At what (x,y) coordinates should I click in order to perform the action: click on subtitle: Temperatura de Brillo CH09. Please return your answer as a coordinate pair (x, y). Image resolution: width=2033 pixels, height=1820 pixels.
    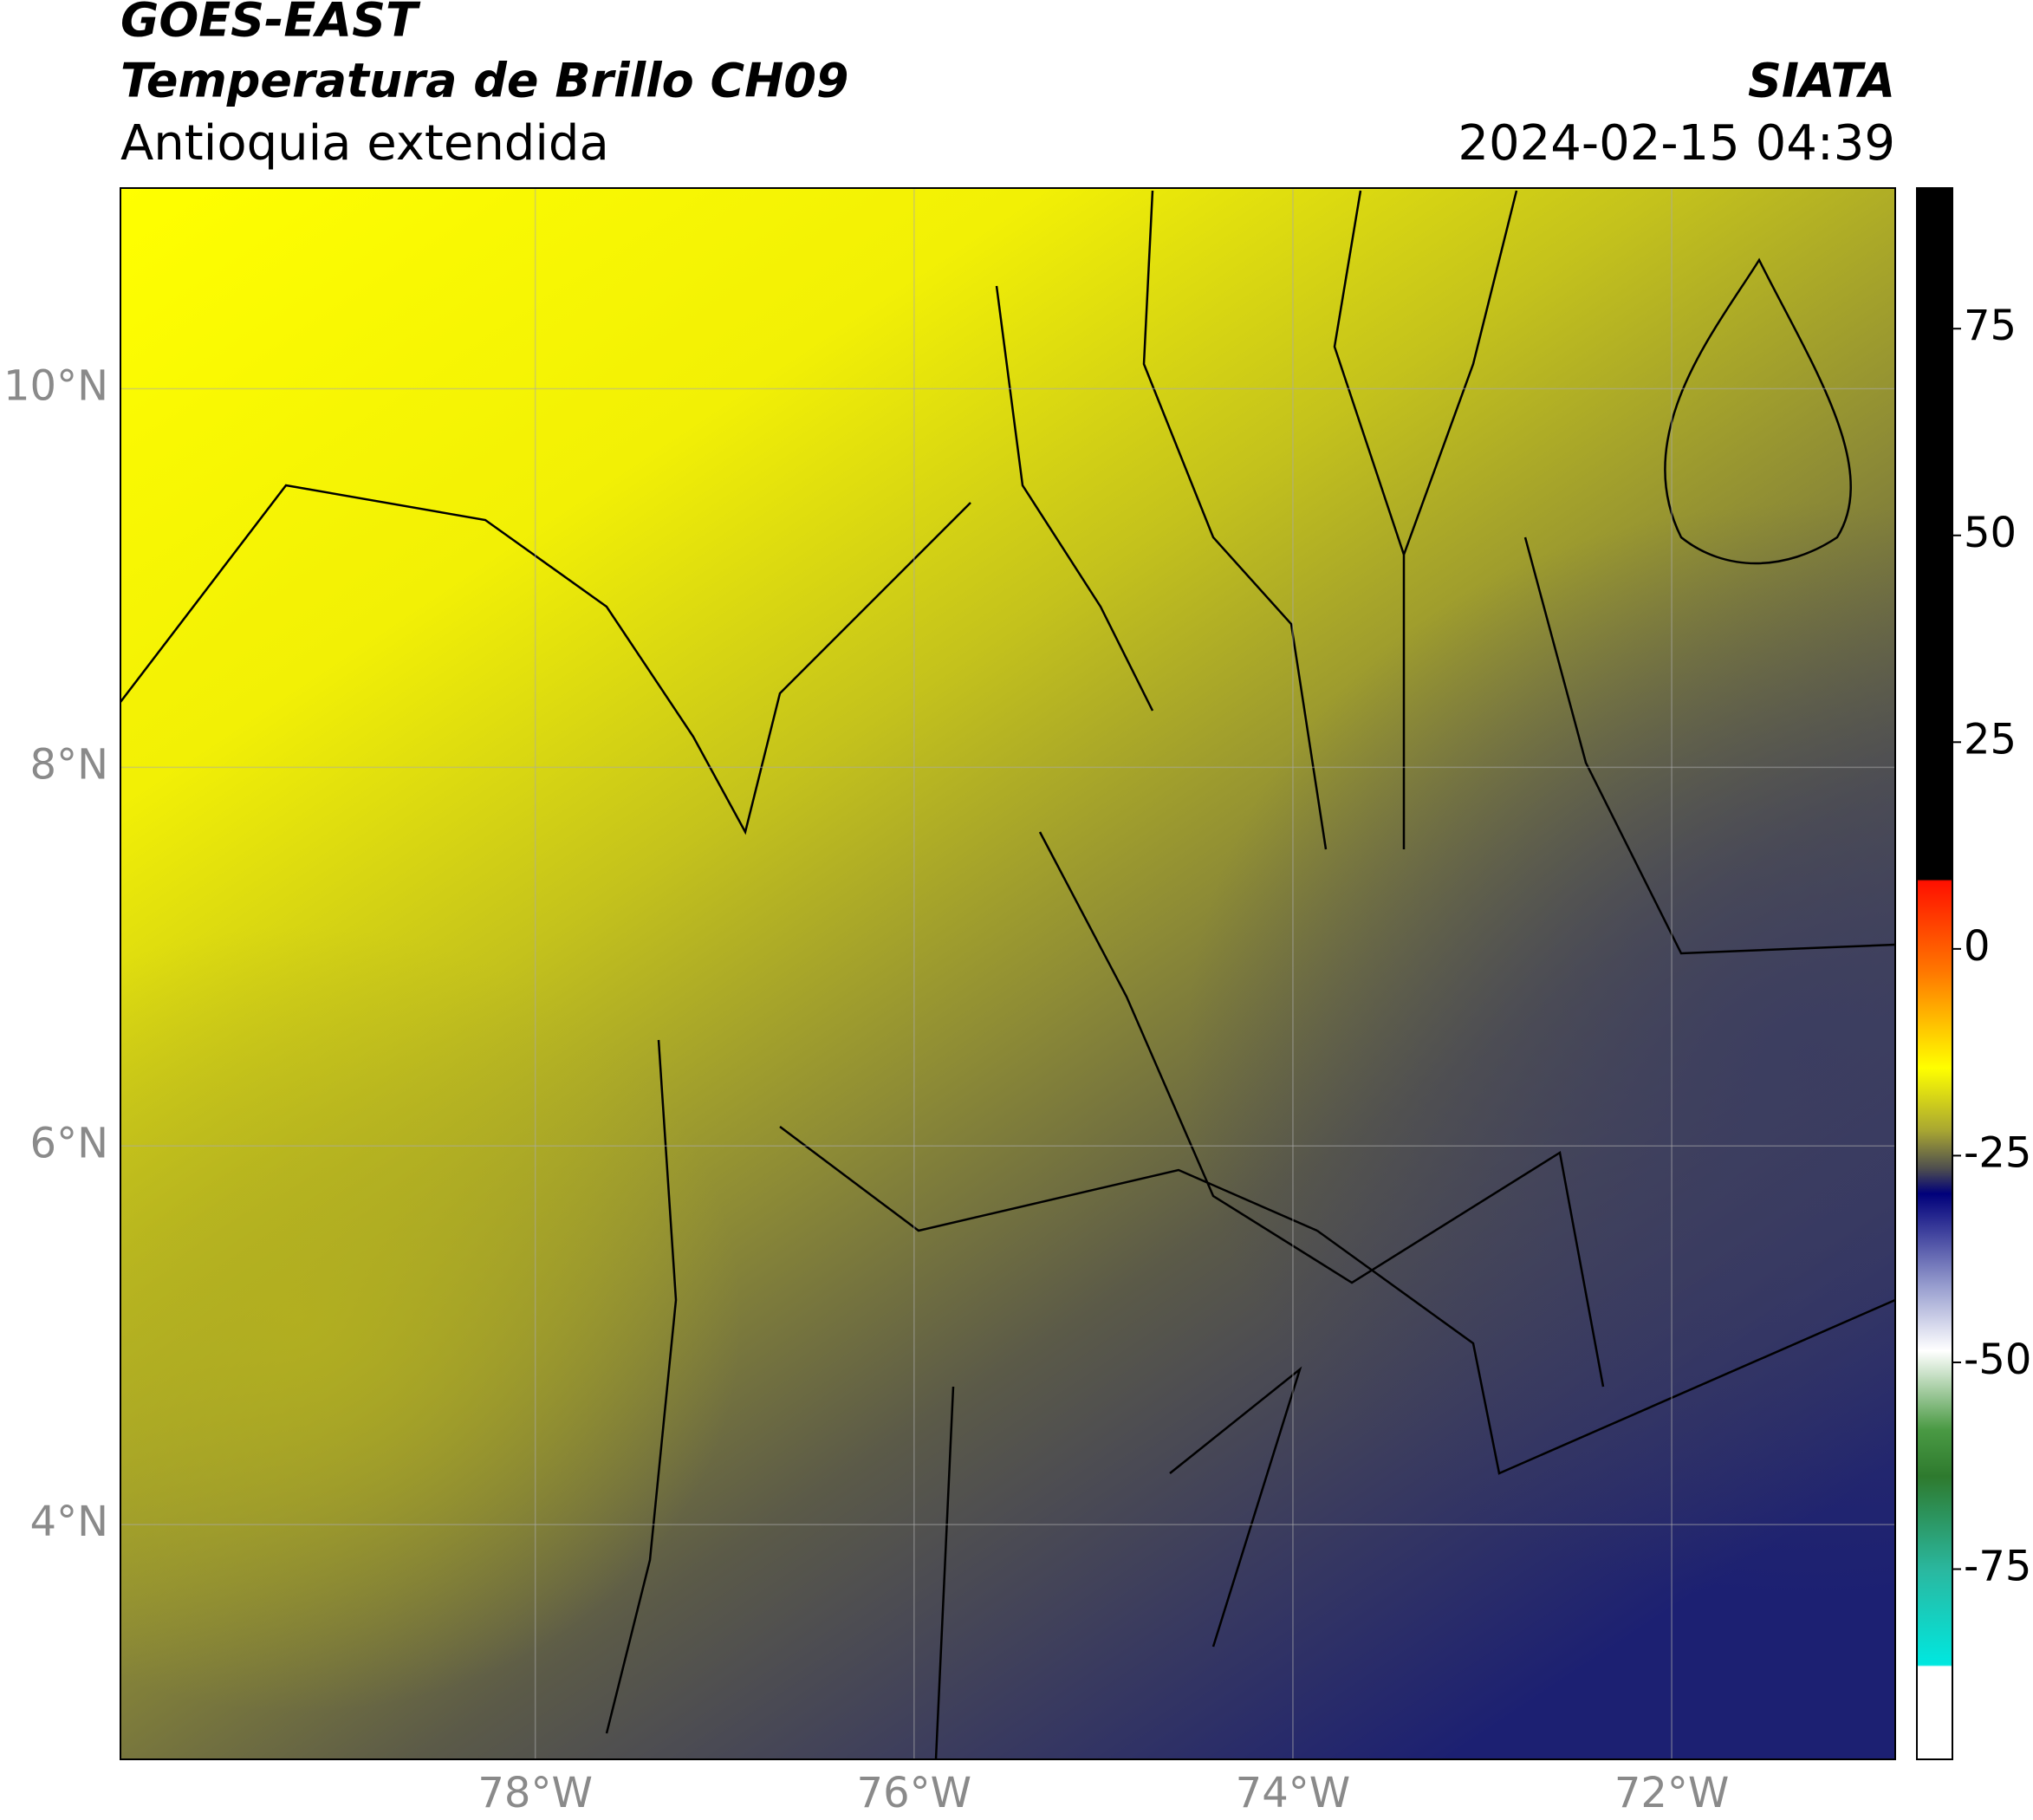
    Looking at the image, I should click on (484, 81).